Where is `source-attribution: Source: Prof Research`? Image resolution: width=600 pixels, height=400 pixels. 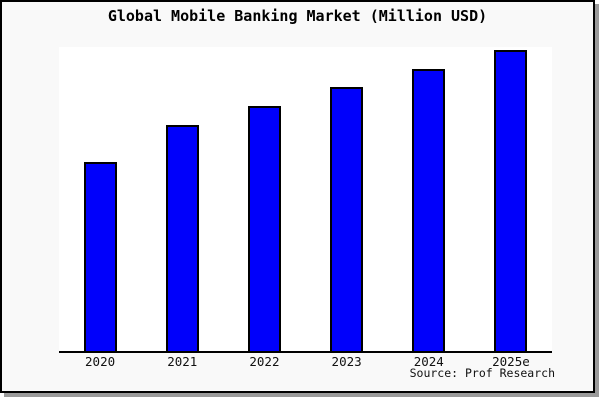
source-attribution: Source: Prof Research is located at coordinates (482, 373).